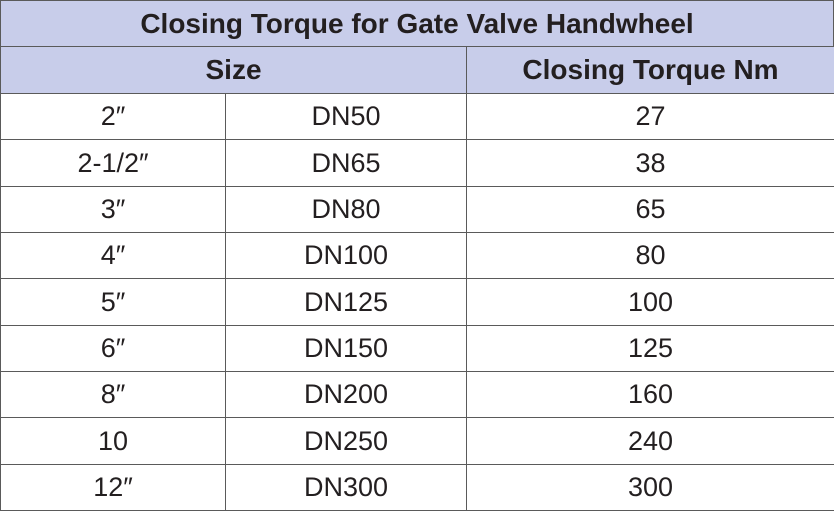 This screenshot has width=834, height=511. Describe the element at coordinates (113, 441) in the screenshot. I see `size-inch: 10` at that location.